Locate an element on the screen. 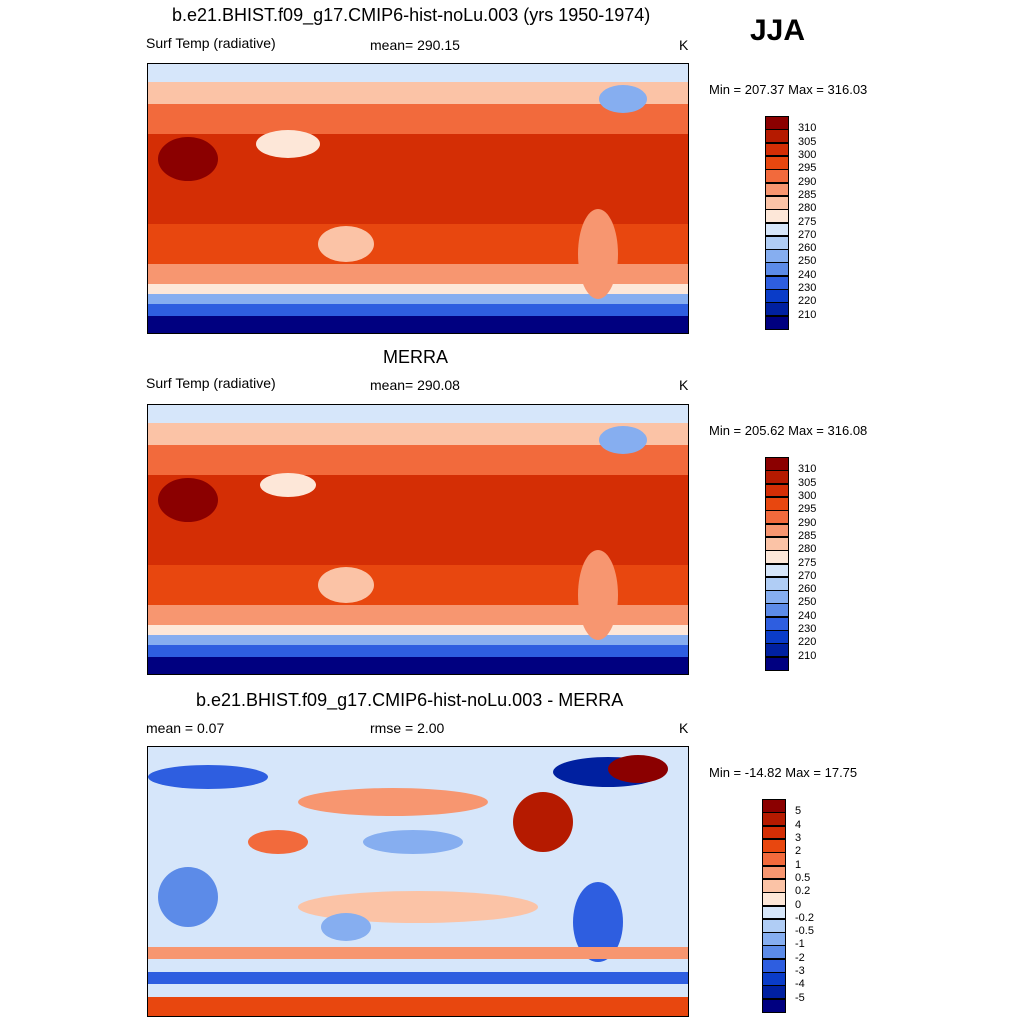  colorbar-tick-label: -2 is located at coordinates (800, 957).